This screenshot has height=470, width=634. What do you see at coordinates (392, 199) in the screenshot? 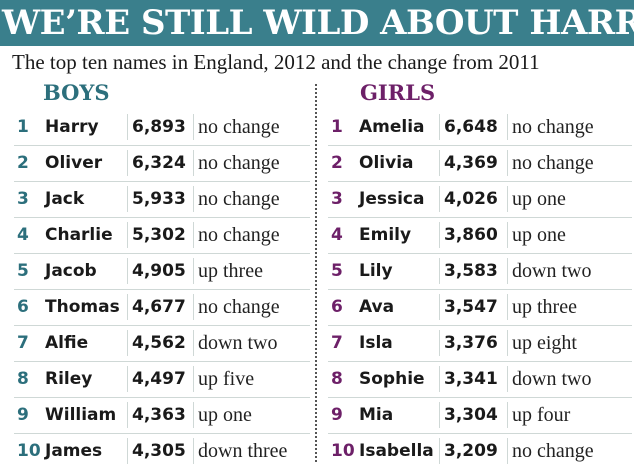
I see `name: Jessica` at bounding box center [392, 199].